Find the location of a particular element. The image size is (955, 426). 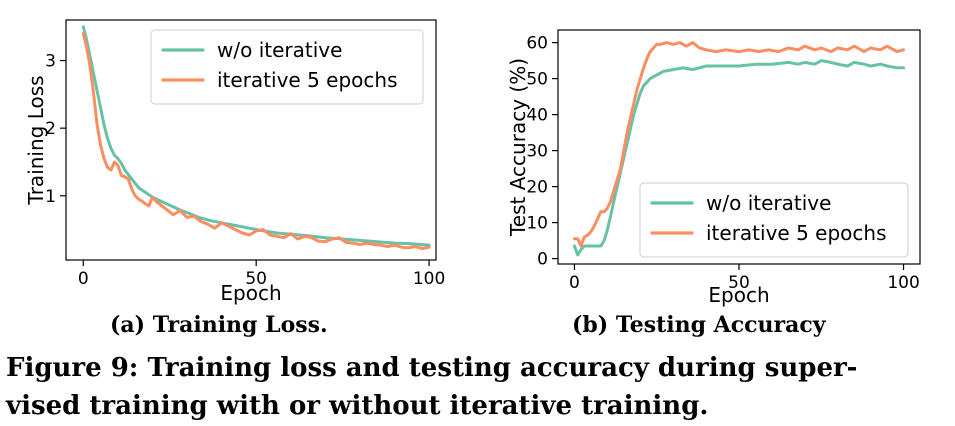

accuracy-legend-label-2: iterative 5 epochs is located at coordinates (796, 233).